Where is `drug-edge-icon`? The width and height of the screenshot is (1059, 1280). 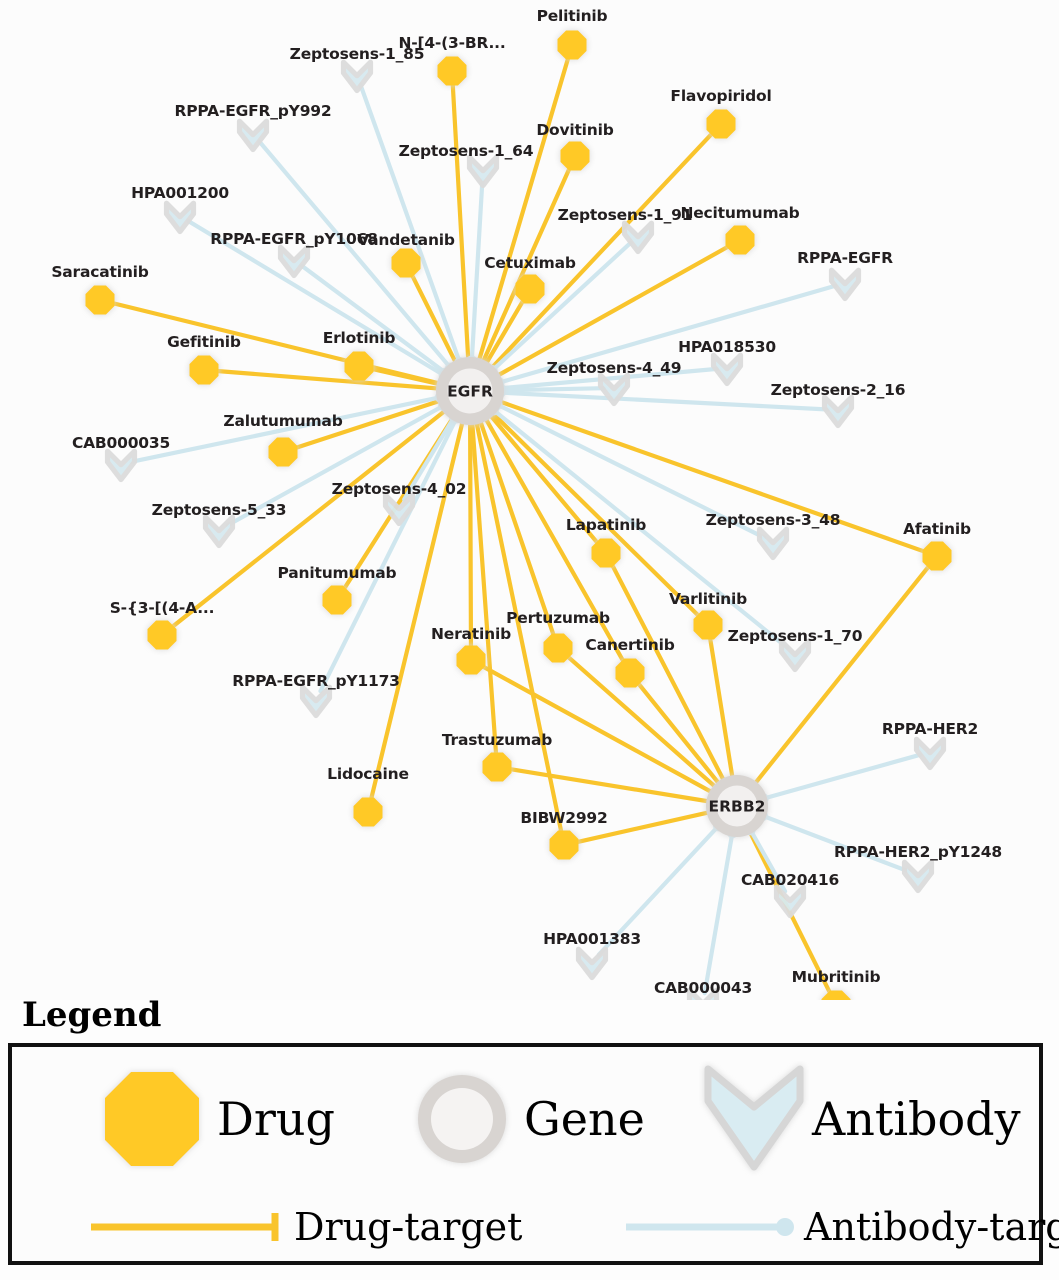
drug-edge-icon is located at coordinates (190, 1227).